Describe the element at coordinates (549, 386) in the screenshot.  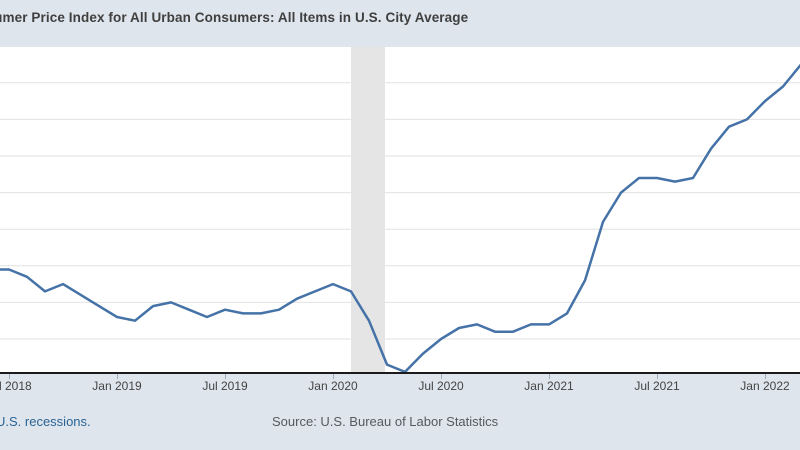
I see `x-tick-label: Jan 2021` at that location.